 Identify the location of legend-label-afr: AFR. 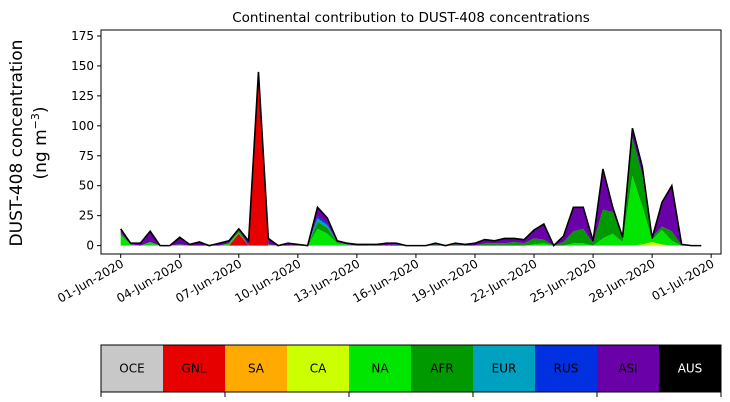
(441, 369).